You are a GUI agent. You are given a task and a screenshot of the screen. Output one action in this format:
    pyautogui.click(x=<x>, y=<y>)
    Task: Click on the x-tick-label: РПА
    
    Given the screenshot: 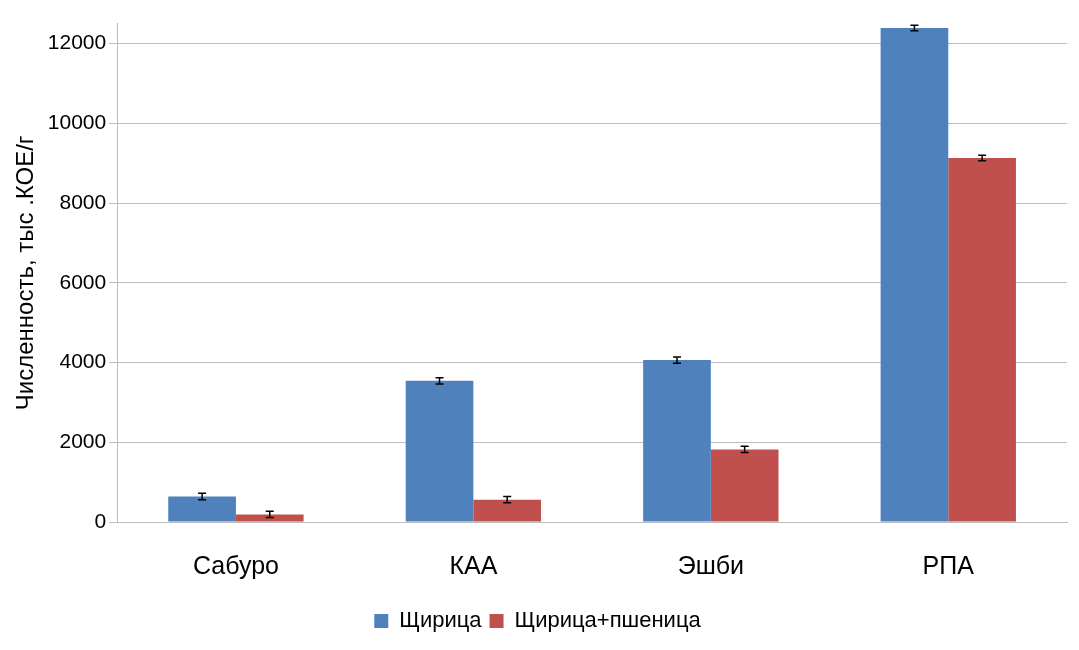 What is the action you would take?
    pyautogui.click(x=948, y=564)
    